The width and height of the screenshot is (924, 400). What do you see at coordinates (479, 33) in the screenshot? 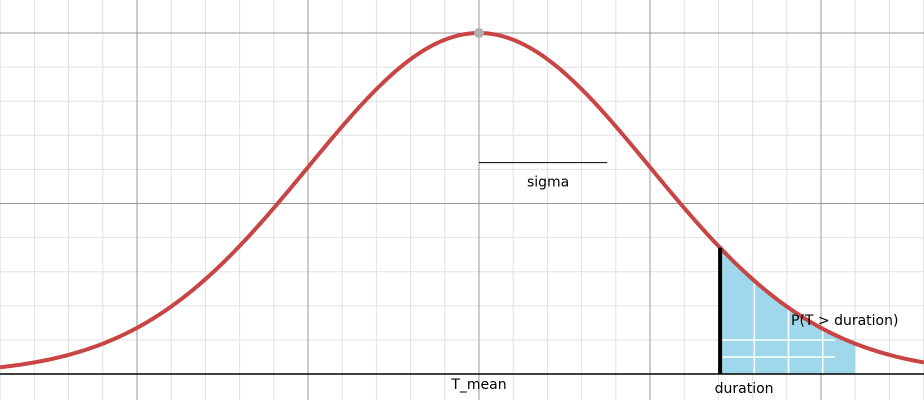
I see `peak-marker` at bounding box center [479, 33].